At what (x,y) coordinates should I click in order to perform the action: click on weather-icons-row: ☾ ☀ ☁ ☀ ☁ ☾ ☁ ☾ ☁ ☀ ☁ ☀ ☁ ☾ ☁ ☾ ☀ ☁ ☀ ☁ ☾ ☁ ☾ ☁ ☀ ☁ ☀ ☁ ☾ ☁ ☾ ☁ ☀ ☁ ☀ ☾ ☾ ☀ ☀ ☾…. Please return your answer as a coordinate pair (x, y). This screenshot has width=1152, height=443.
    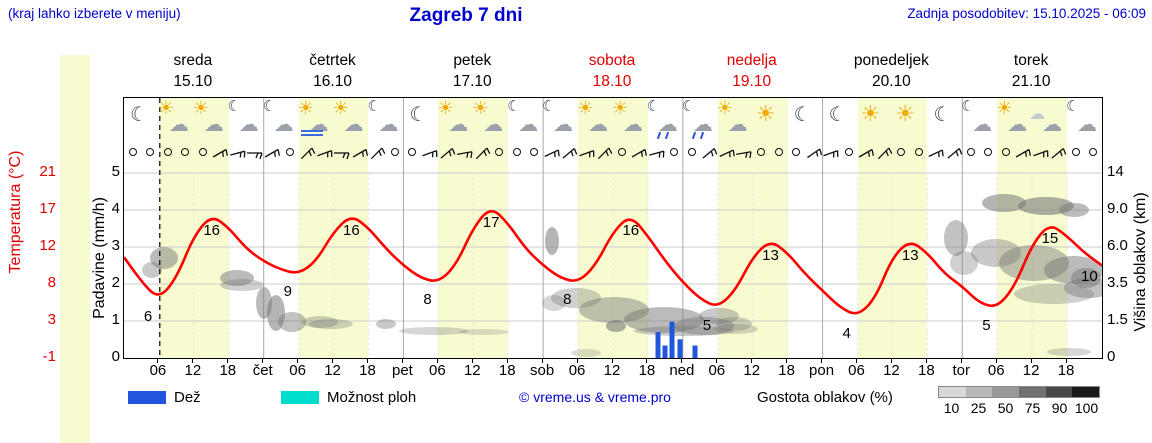
    Looking at the image, I should click on (613, 120).